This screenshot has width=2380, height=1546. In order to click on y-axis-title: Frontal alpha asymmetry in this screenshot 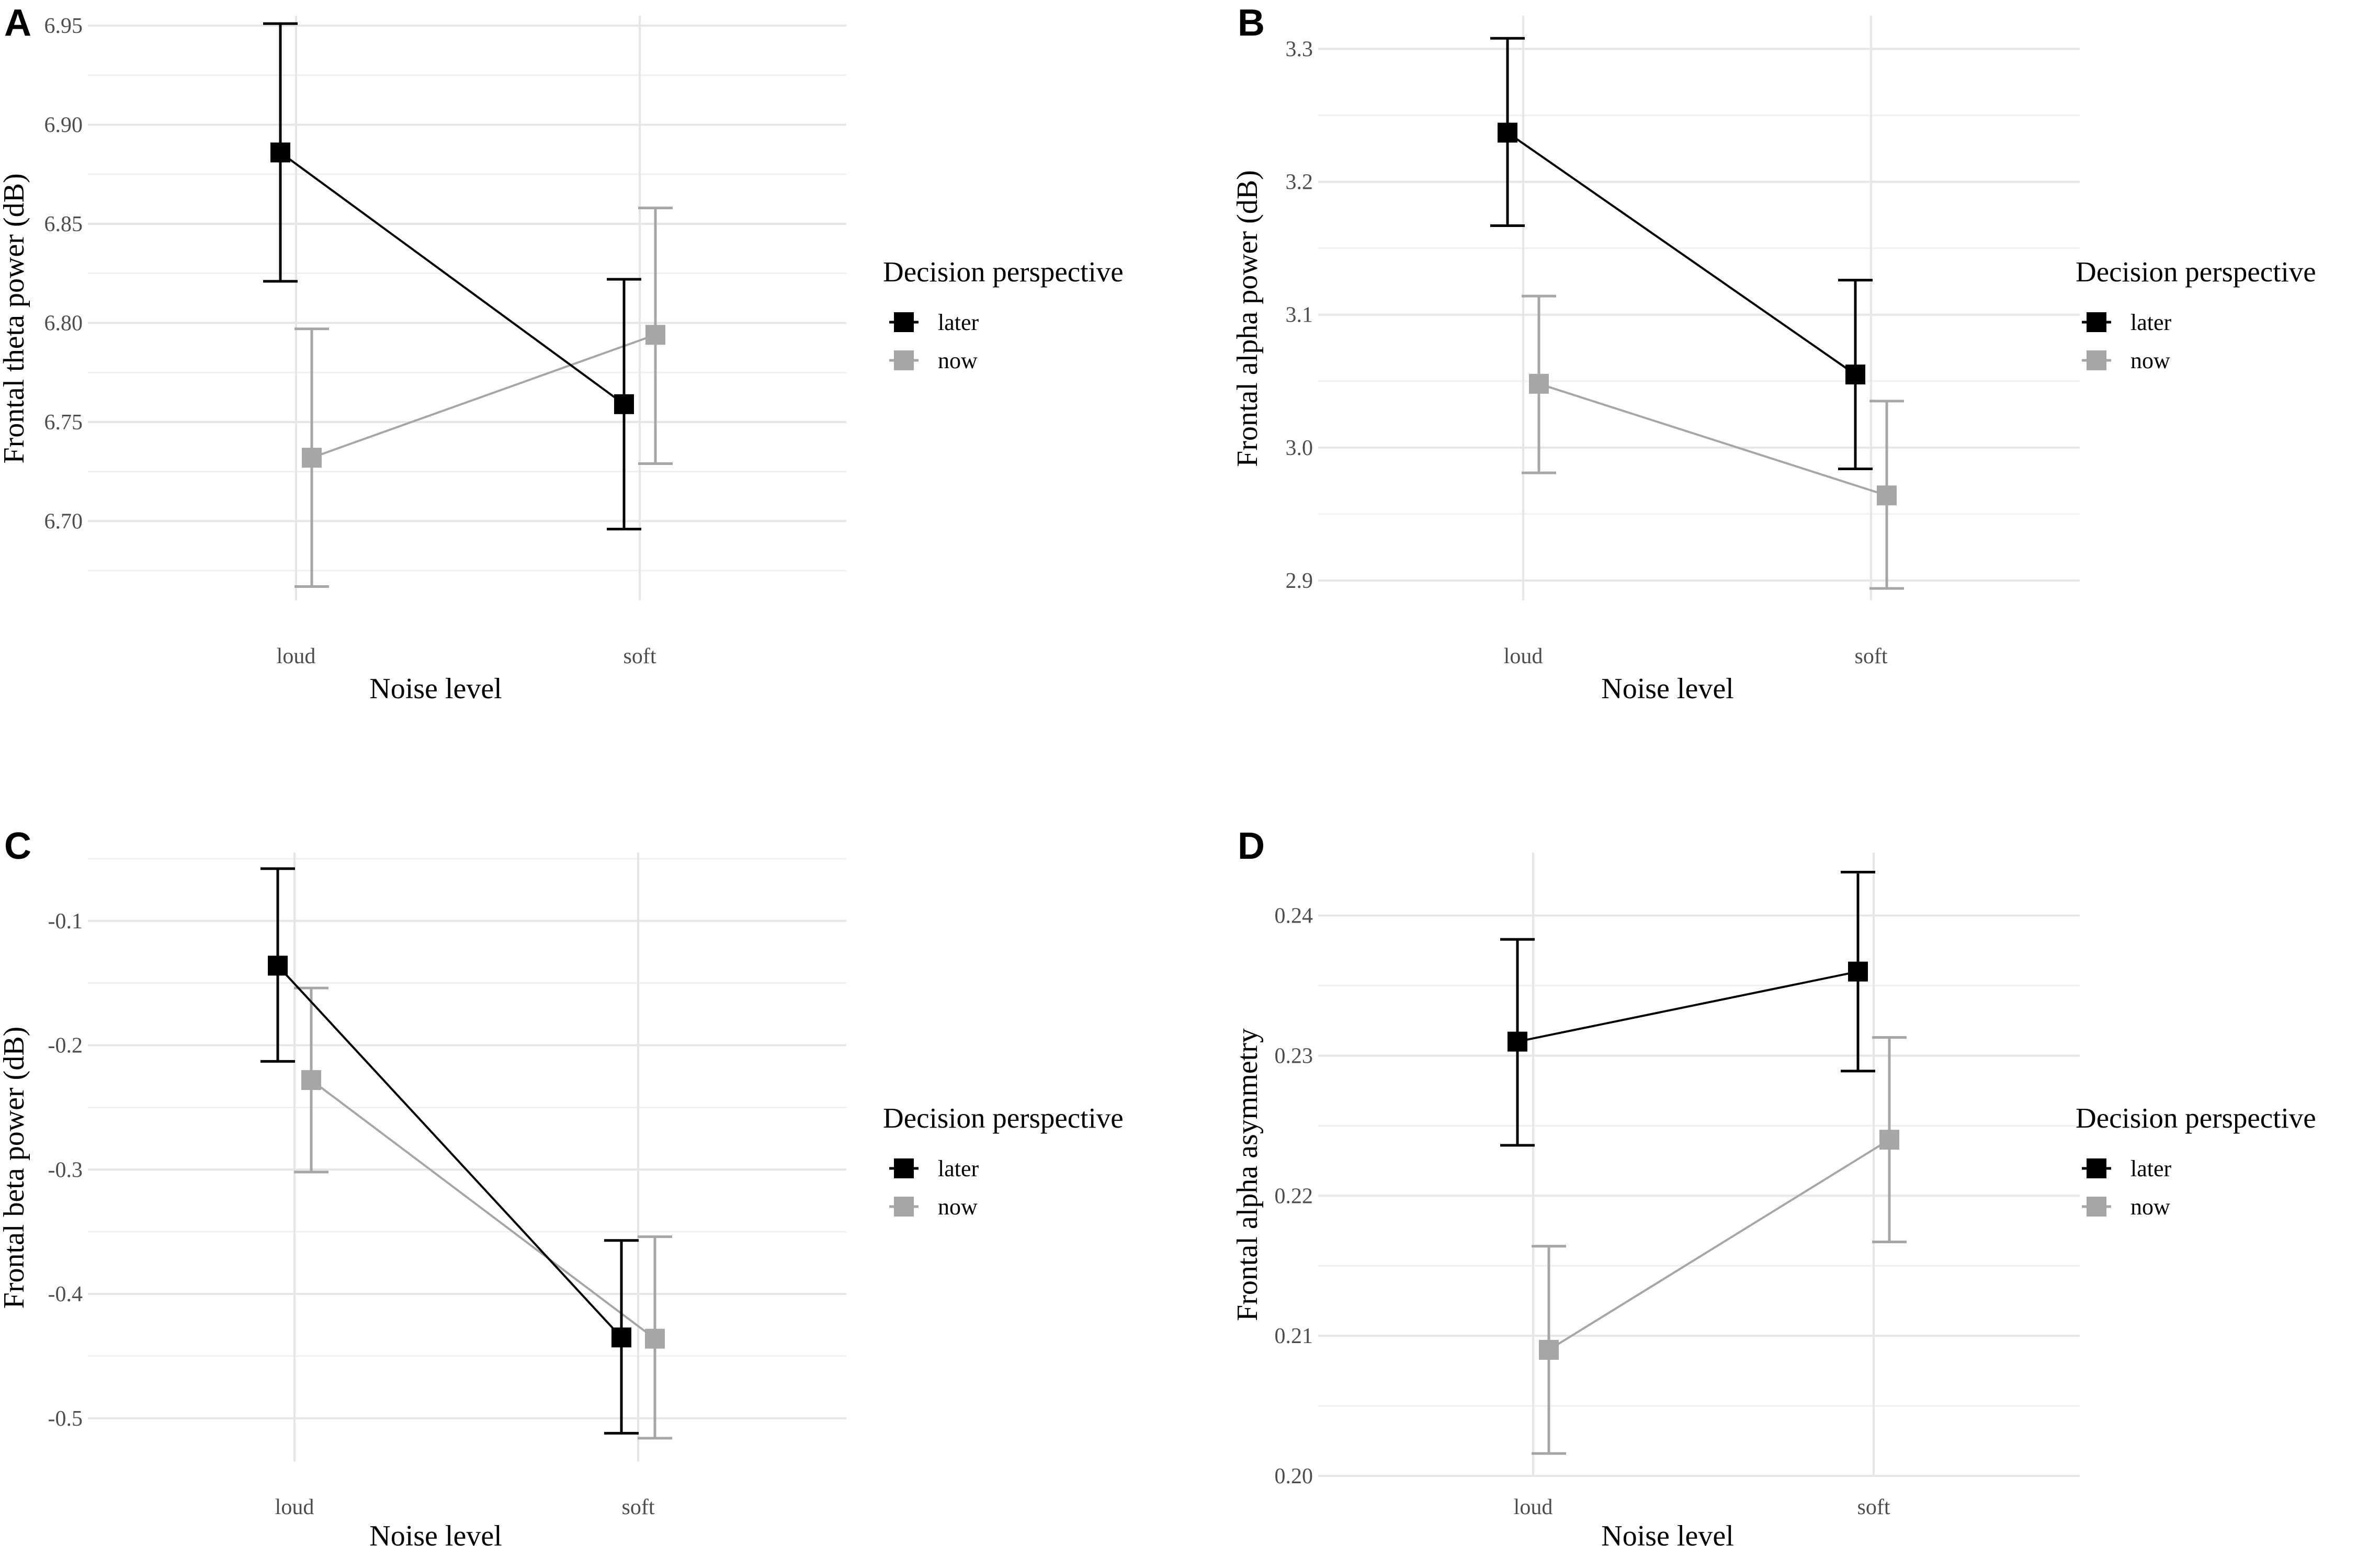, I will do `click(1248, 1174)`.